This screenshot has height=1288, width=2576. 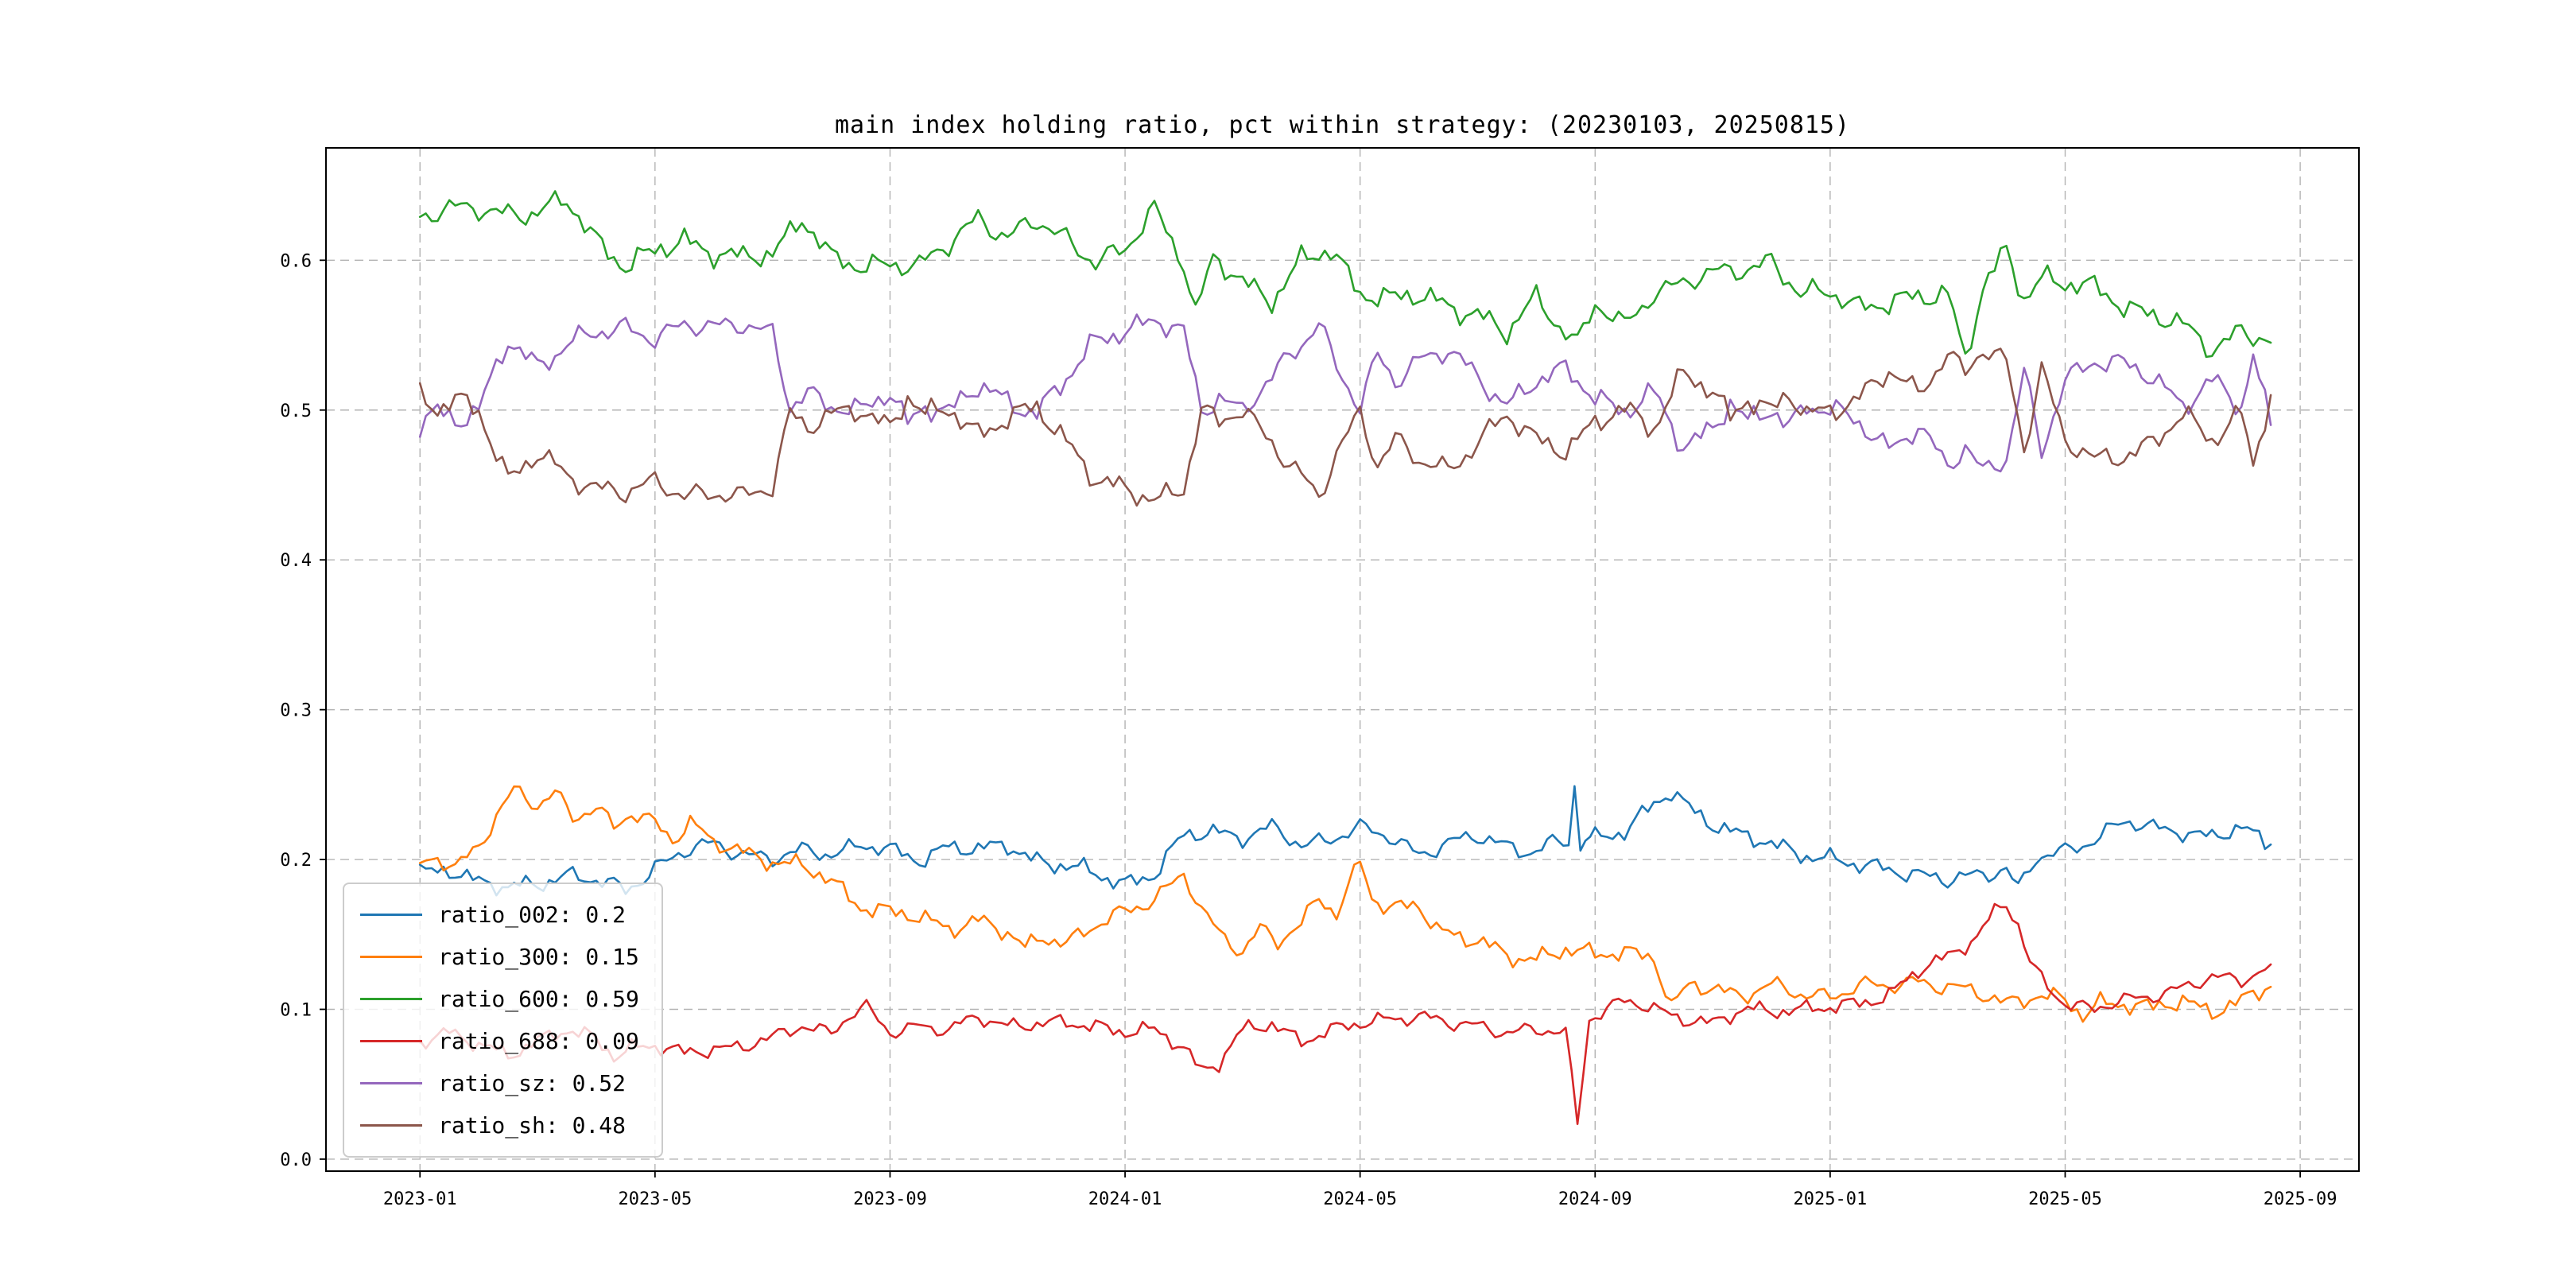 I want to click on legend-item-ratio_sh: ratio_sh: 0.48, so click(x=500, y=1125).